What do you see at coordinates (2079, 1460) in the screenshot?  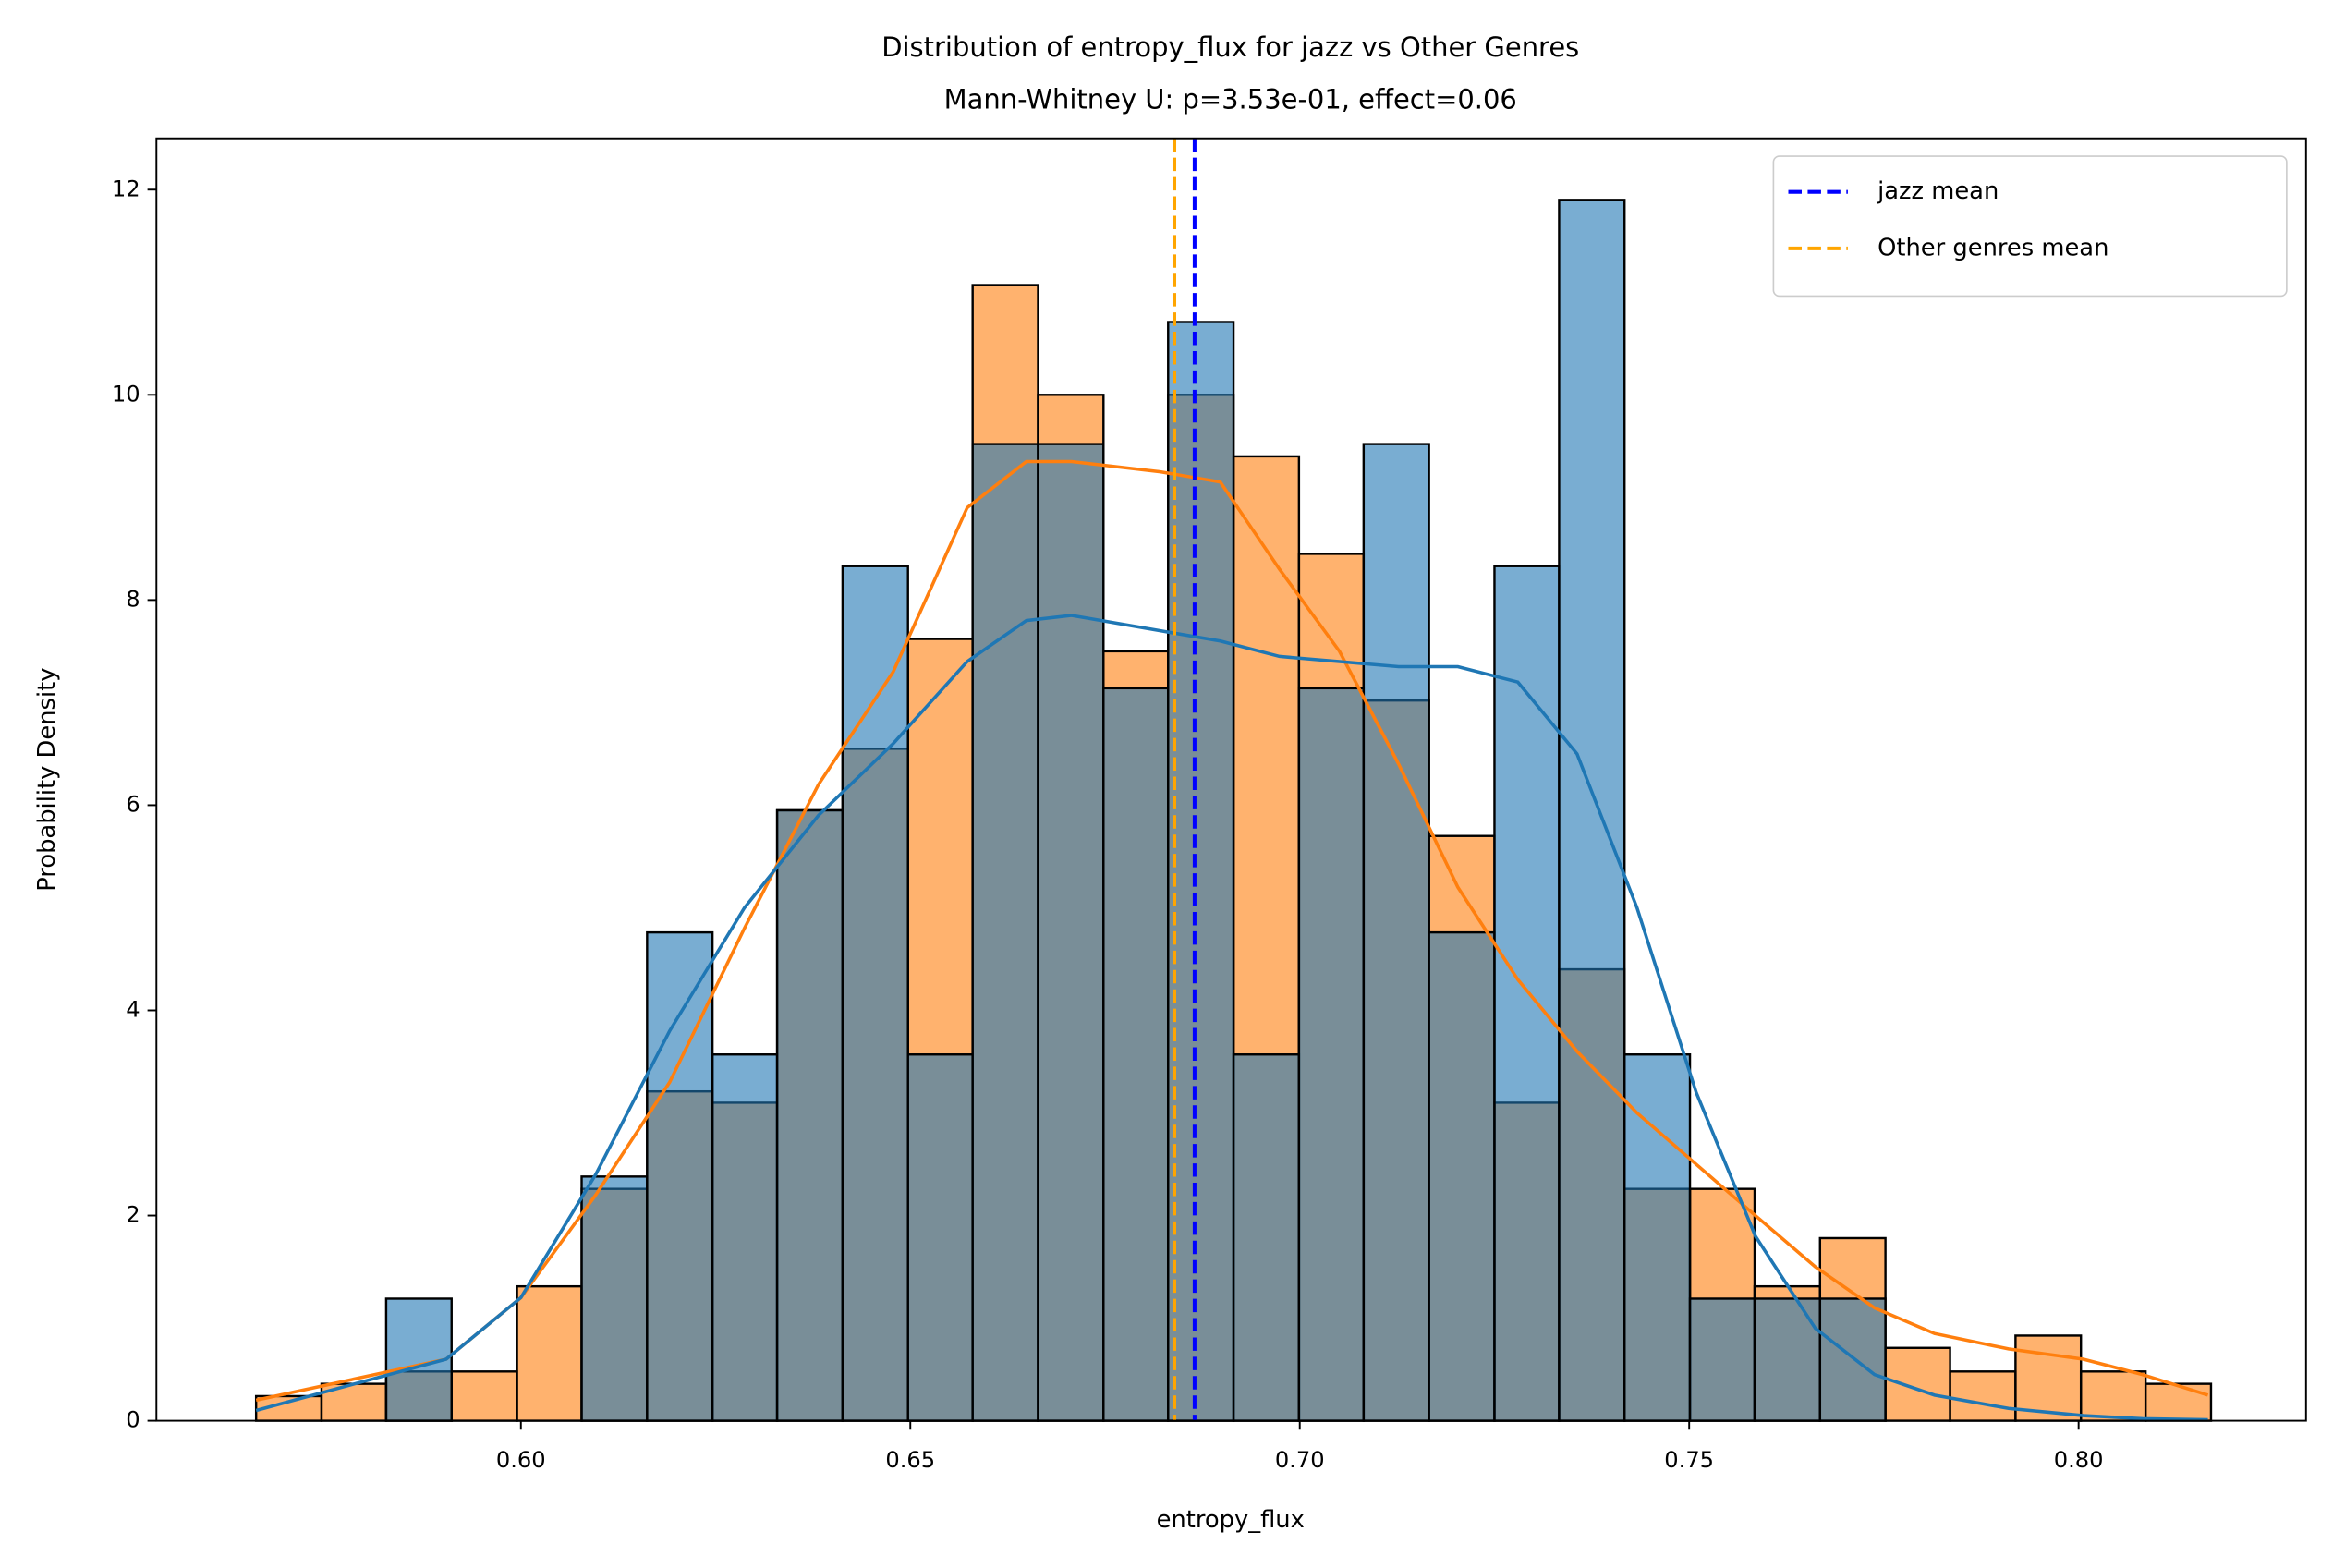 I see `x-tick-label: 0.80` at bounding box center [2079, 1460].